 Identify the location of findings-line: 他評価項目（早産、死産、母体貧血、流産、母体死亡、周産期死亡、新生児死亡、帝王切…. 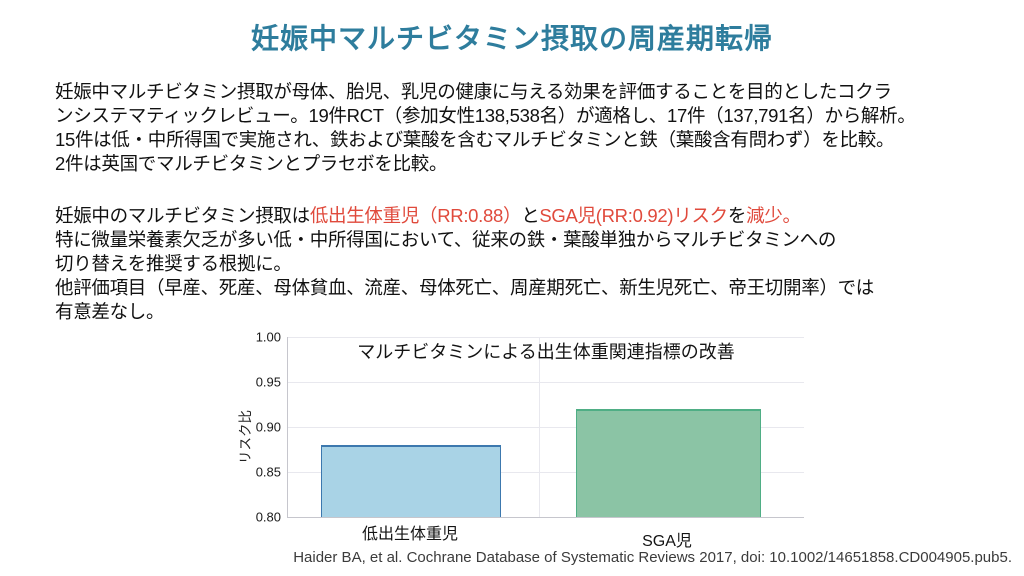
(465, 287).